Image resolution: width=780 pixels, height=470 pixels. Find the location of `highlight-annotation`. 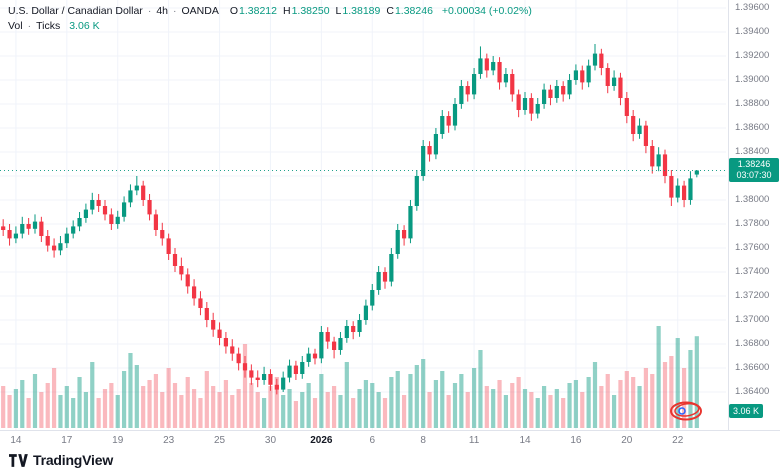

highlight-annotation is located at coordinates (686, 411).